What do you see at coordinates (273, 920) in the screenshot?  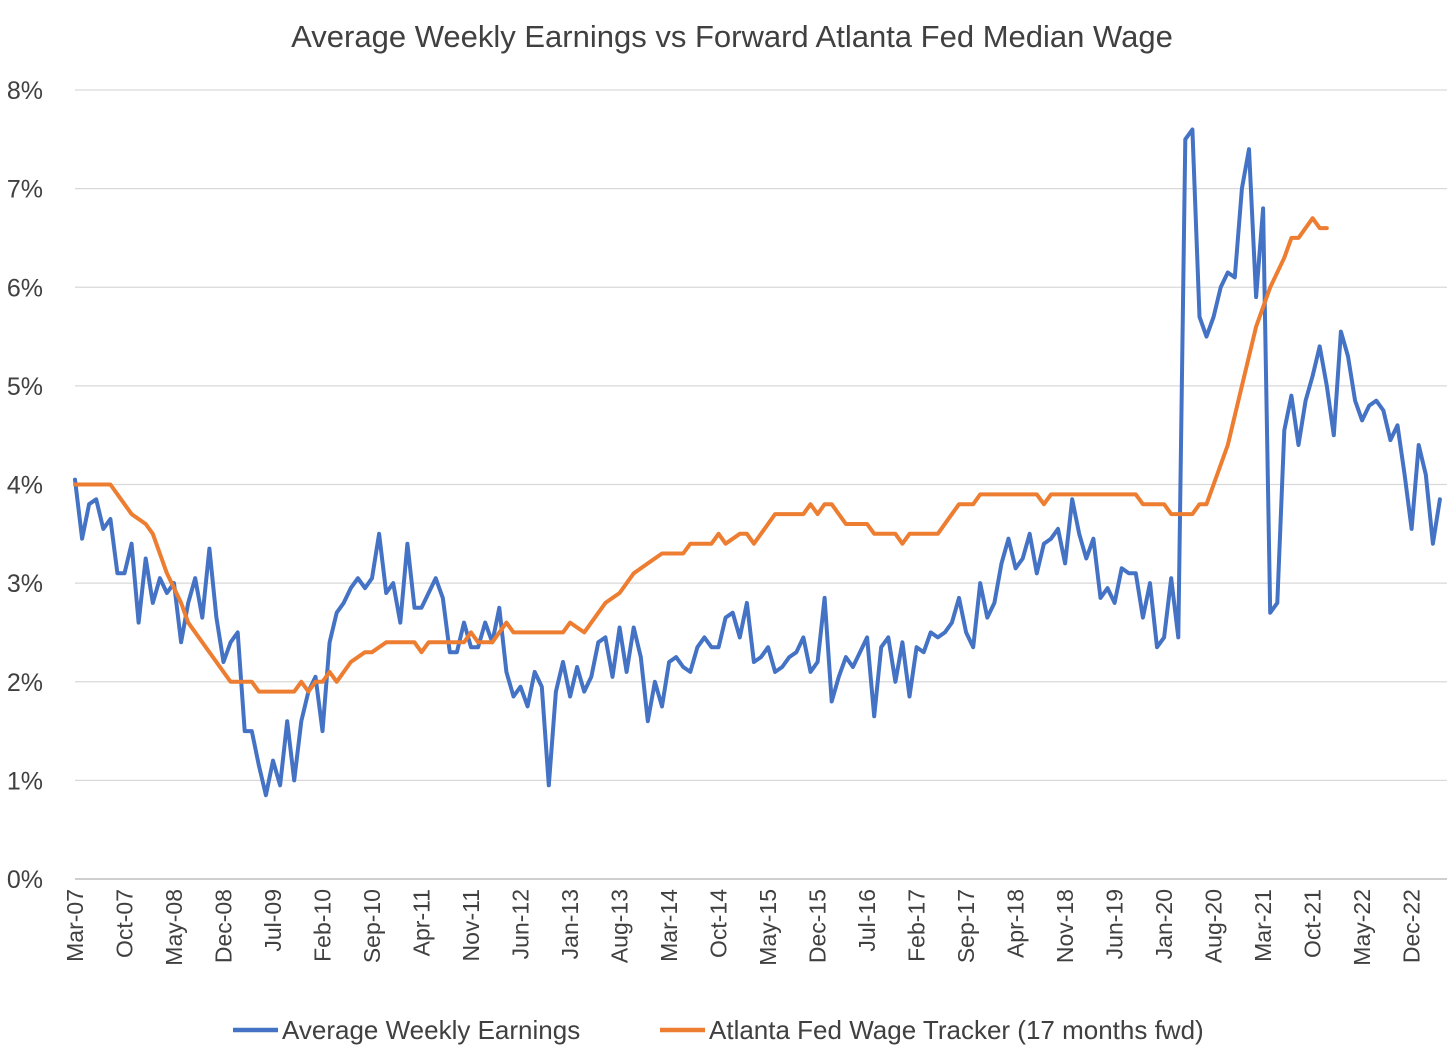 I see `x-tick-label: Jul-09` at bounding box center [273, 920].